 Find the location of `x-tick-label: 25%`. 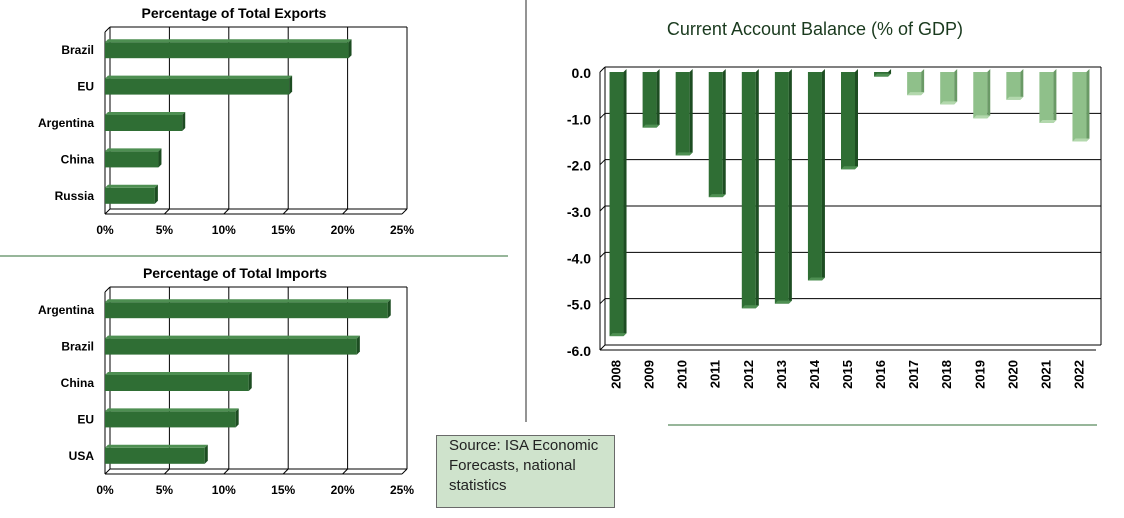

x-tick-label: 25% is located at coordinates (402, 230).